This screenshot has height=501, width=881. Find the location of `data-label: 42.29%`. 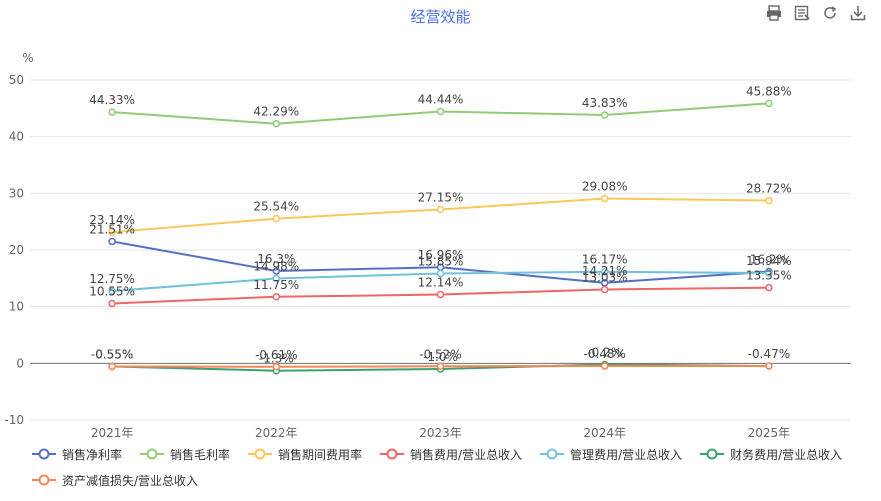

data-label: 42.29% is located at coordinates (276, 112).